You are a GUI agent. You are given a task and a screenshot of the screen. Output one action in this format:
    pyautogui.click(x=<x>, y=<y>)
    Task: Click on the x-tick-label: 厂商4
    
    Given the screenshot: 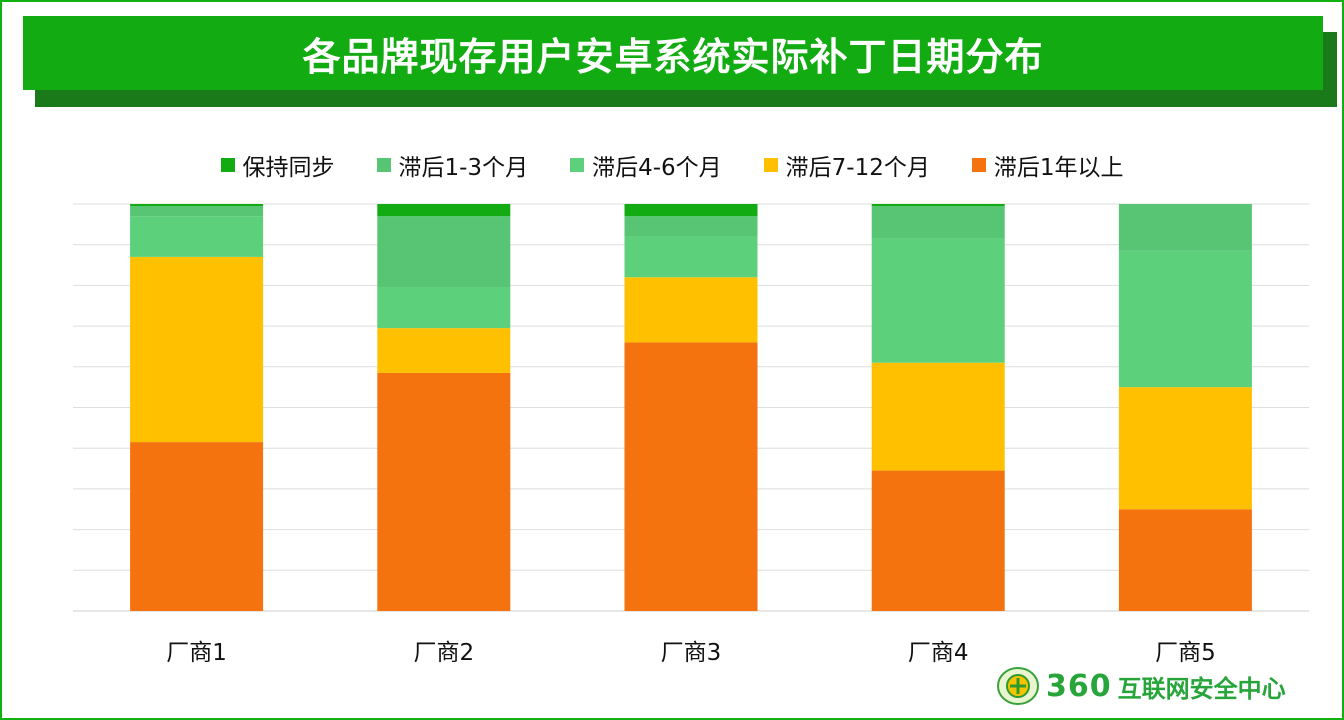 What is the action you would take?
    pyautogui.click(x=938, y=653)
    